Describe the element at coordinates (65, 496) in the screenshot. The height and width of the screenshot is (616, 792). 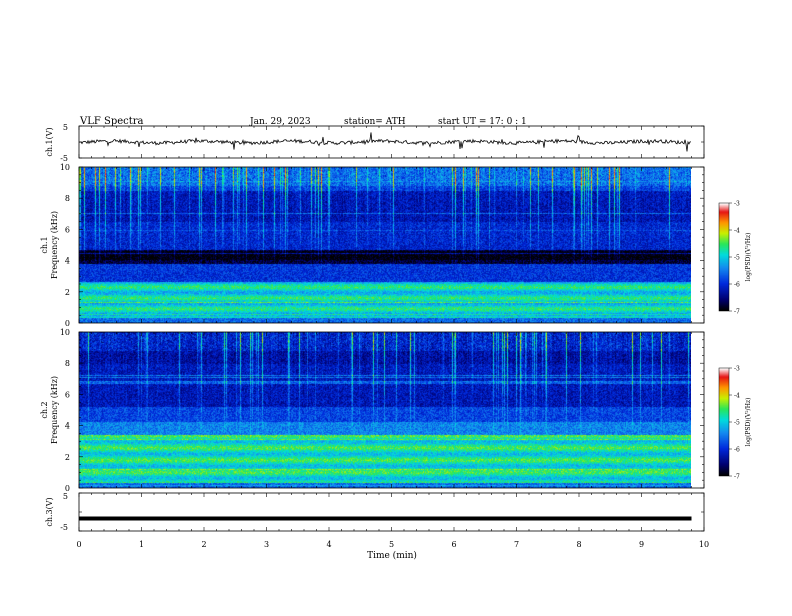
I see `ch3-ytick-5: 5` at that location.